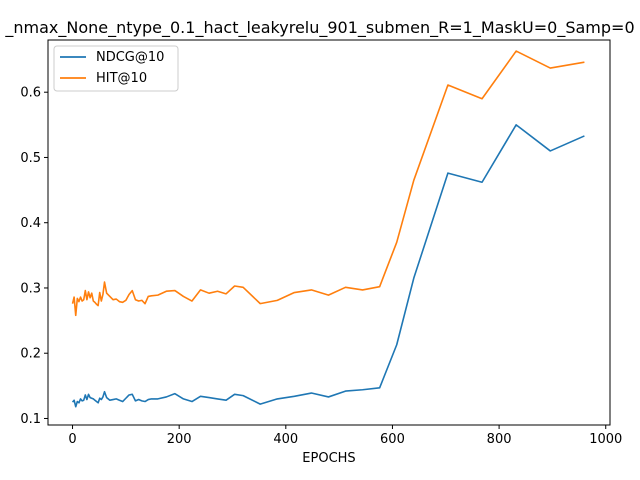 This screenshot has width=640, height=480. I want to click on y-tick-label: 0.2, so click(30, 354).